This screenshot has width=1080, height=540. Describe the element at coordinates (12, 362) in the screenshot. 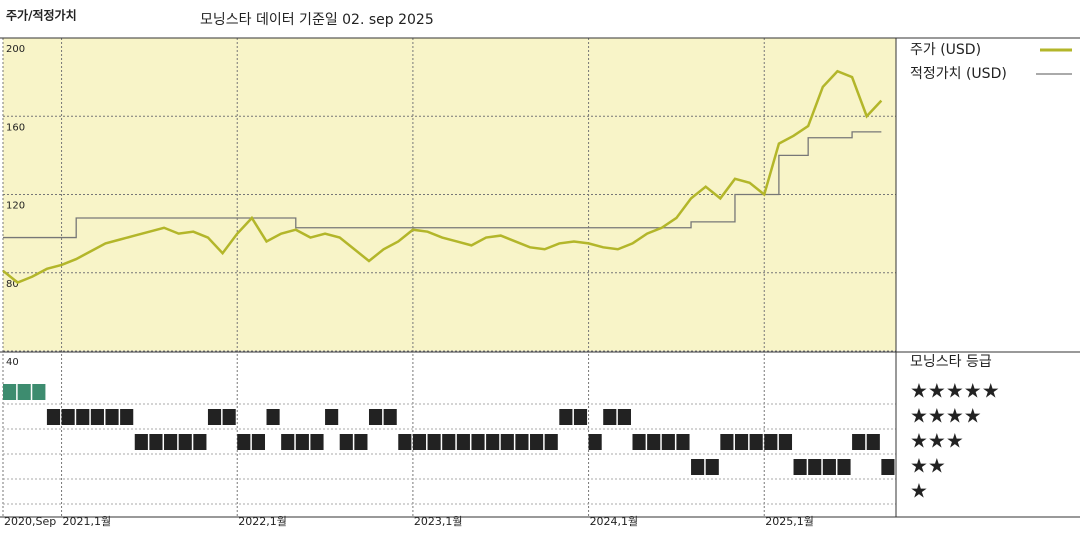

I see `y-tick-label: 40` at that location.